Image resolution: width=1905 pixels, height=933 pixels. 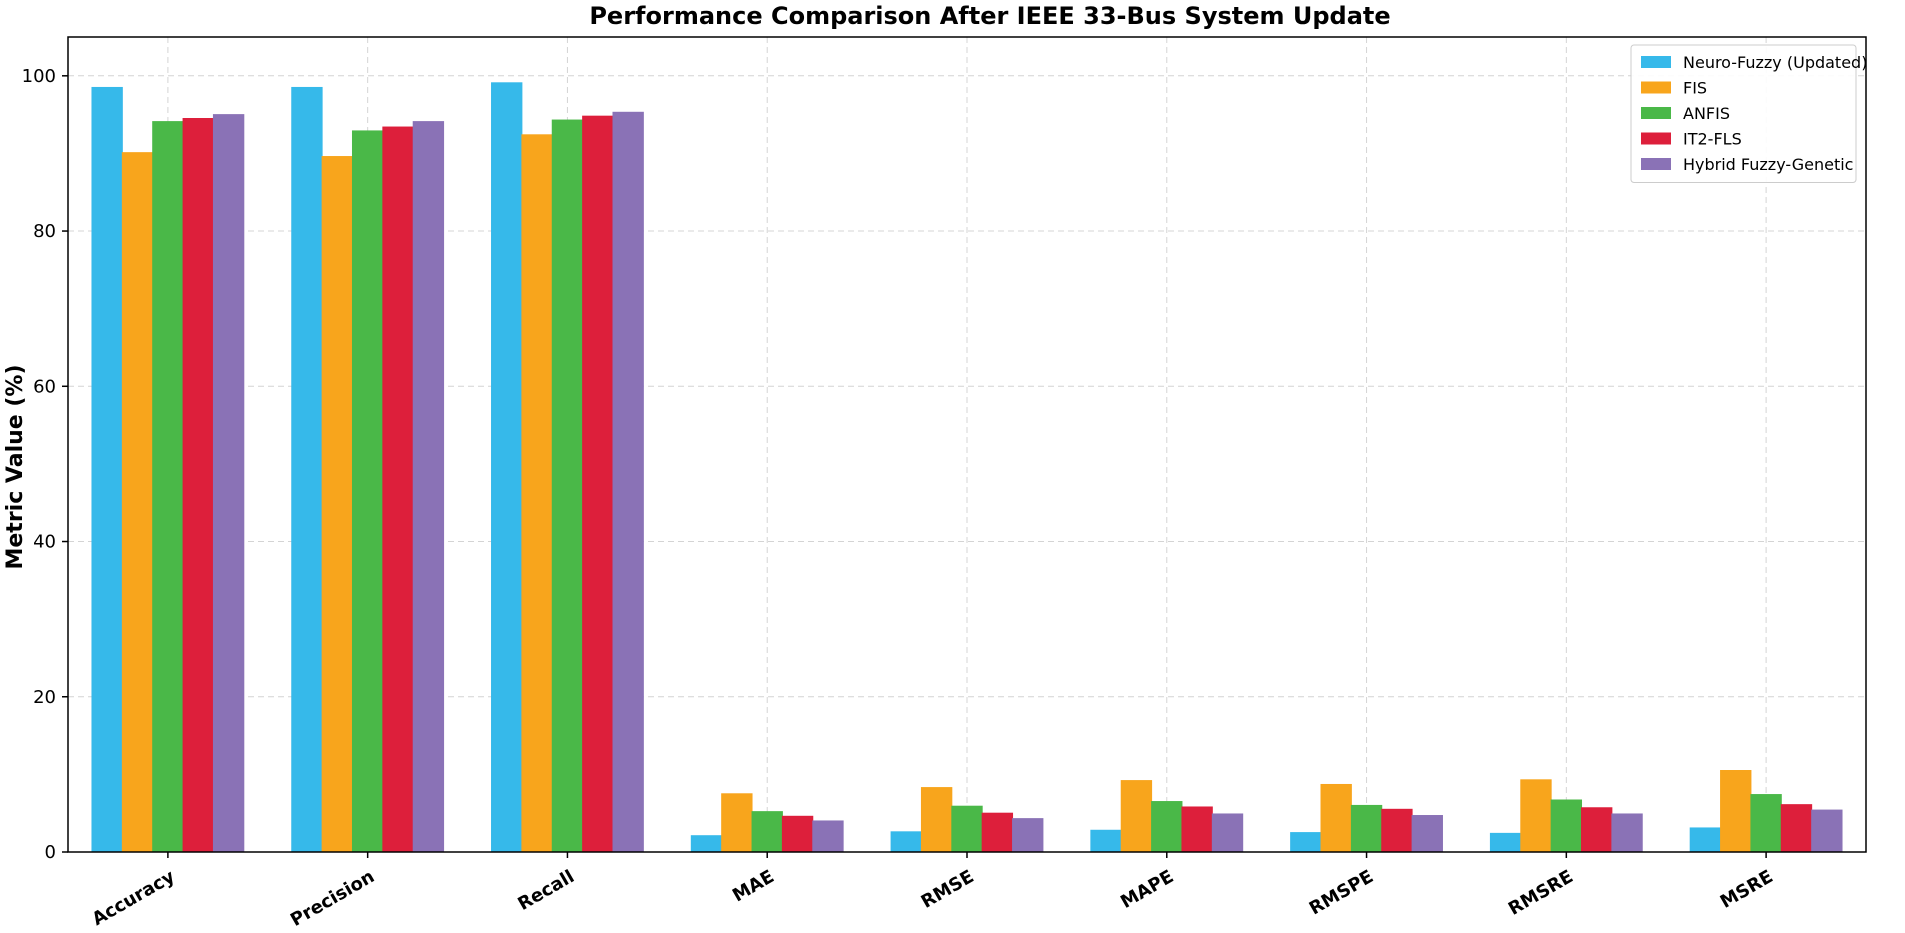 I want to click on x-tick-label: Recall, so click(x=546, y=890).